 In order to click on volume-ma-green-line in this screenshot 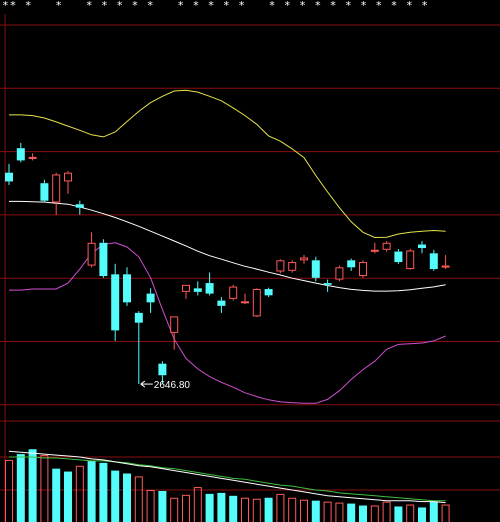, I will do `click(227, 479)`.